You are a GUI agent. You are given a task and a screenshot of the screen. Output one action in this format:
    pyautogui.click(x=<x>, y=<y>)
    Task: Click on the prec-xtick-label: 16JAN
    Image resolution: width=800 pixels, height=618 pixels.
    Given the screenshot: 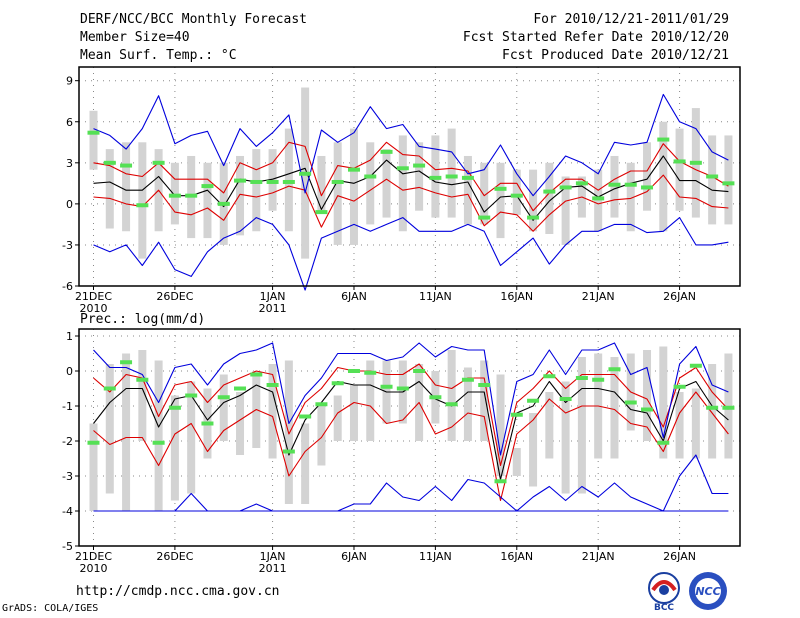 What is the action you would take?
    pyautogui.click(x=516, y=556)
    